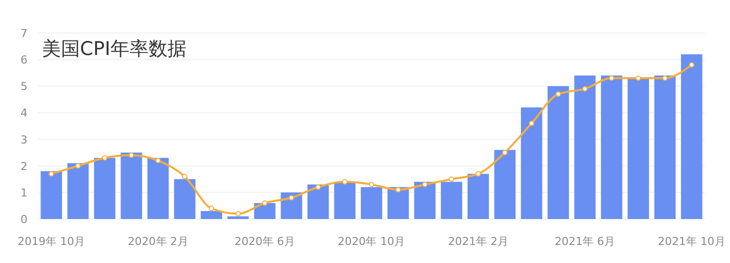  What do you see at coordinates (24, 113) in the screenshot?
I see `y-tick-label: 4` at bounding box center [24, 113].